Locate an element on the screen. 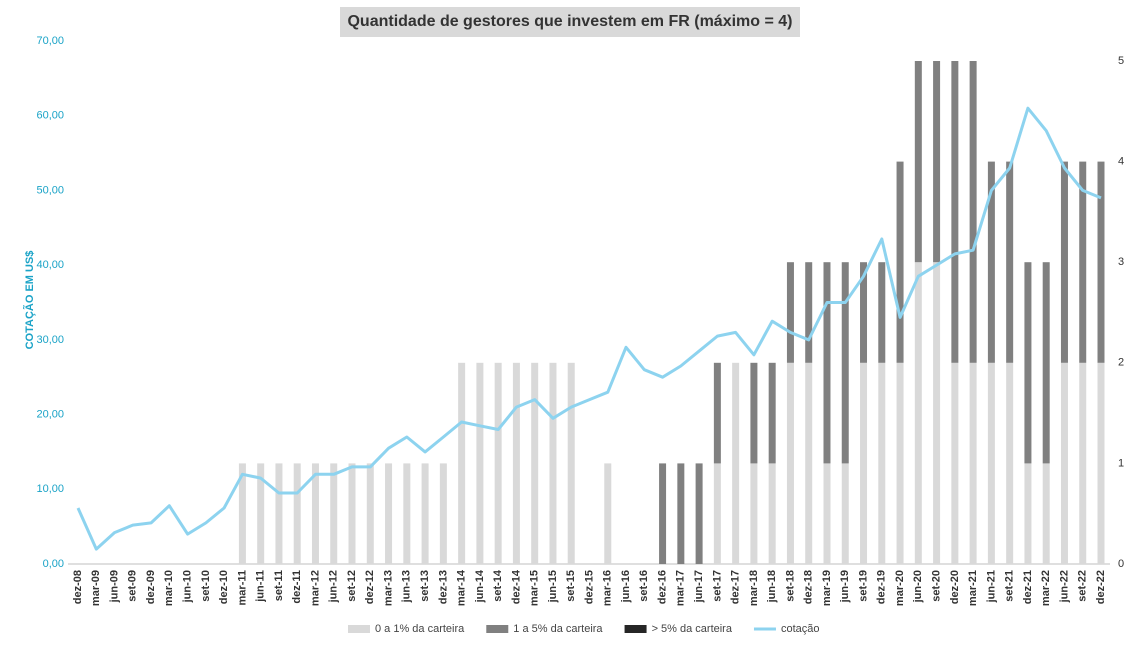 This screenshot has width=1138, height=648. x-tick-label: jun-14 is located at coordinates (480, 586).